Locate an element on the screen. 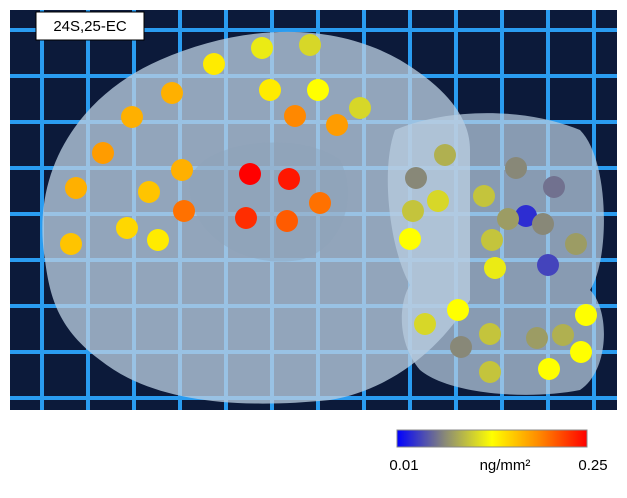 Image resolution: width=627 pixels, height=498 pixels. colorbar-min: 0.01 is located at coordinates (403, 465).